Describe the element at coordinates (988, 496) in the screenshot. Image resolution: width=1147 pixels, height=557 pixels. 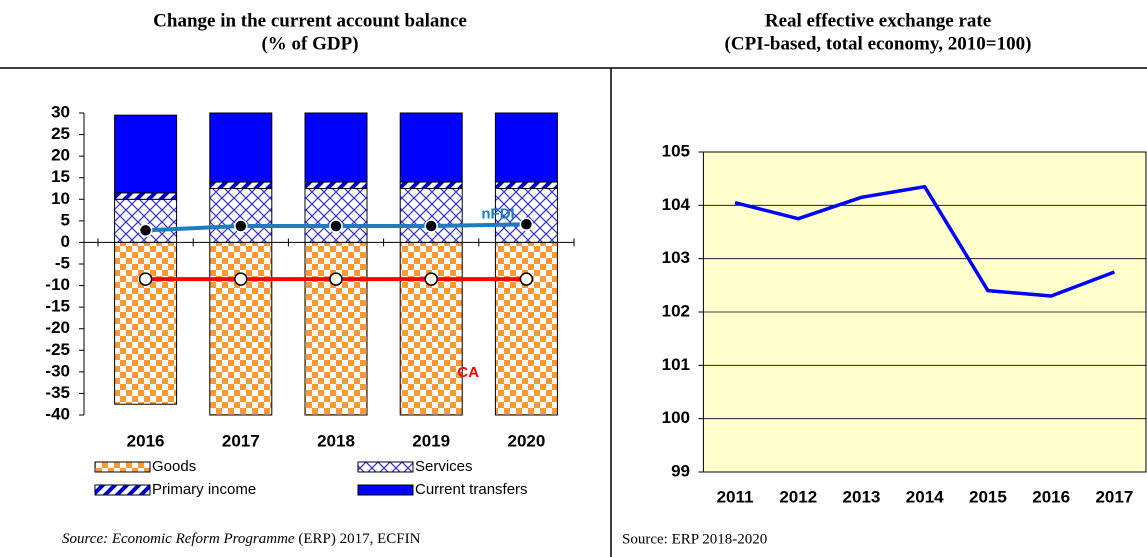
I see `x-tick-label: 2015` at that location.